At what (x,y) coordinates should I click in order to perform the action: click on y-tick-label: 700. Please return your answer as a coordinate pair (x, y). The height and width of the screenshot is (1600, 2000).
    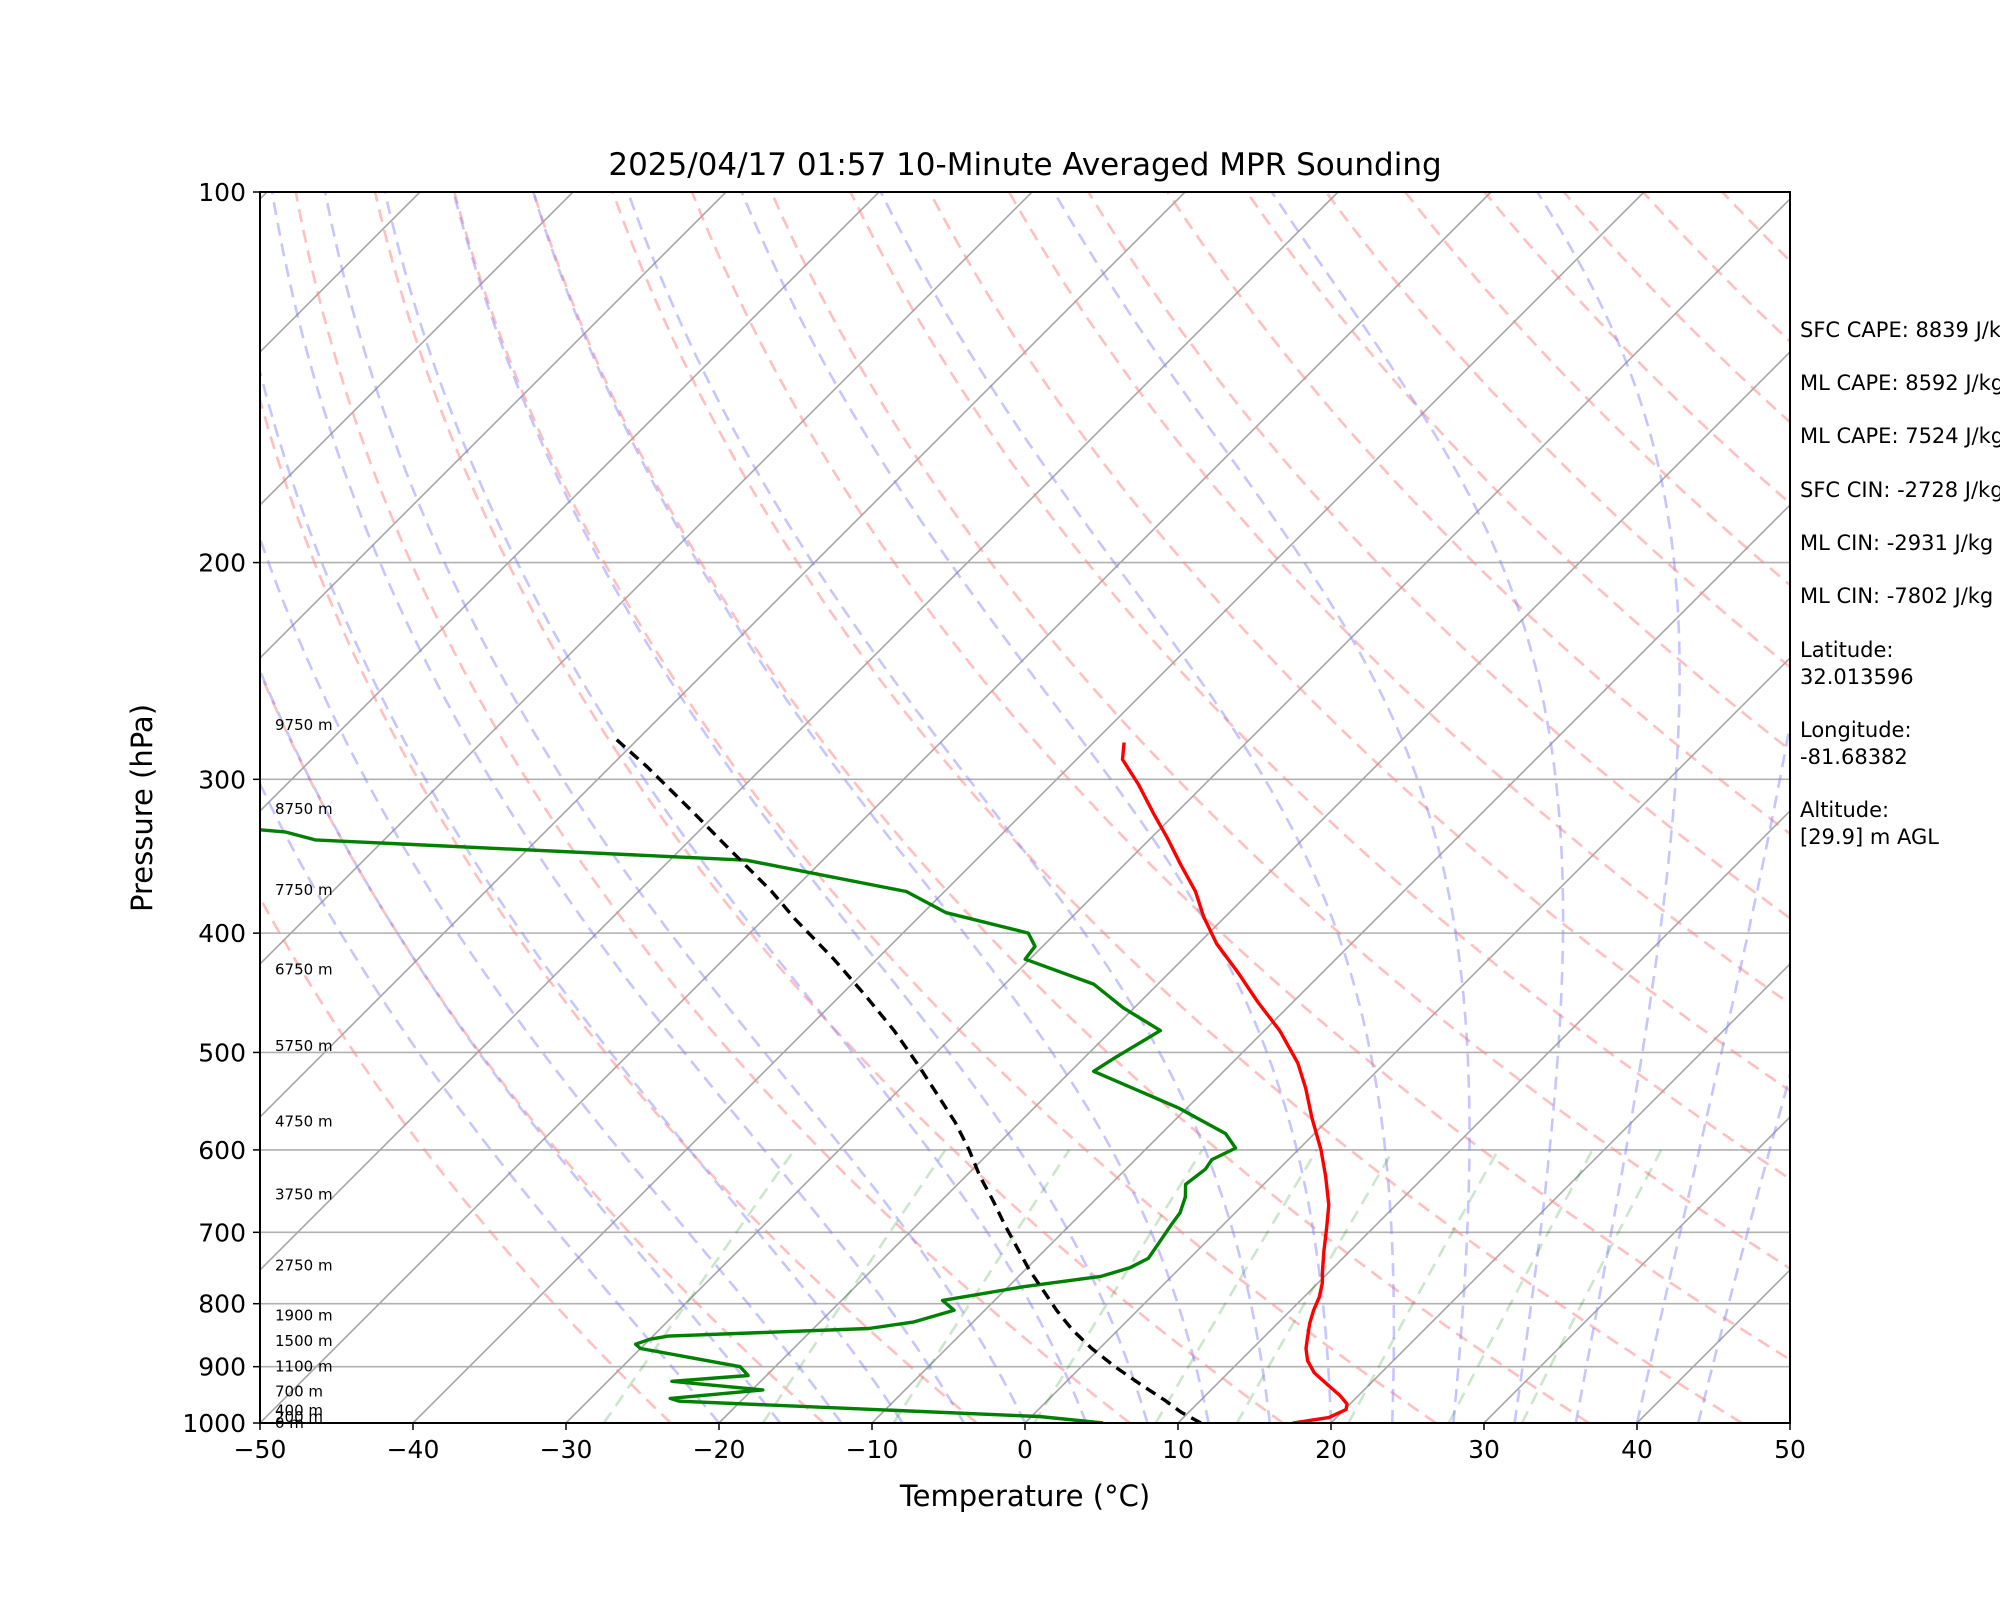
    Looking at the image, I should click on (222, 1232).